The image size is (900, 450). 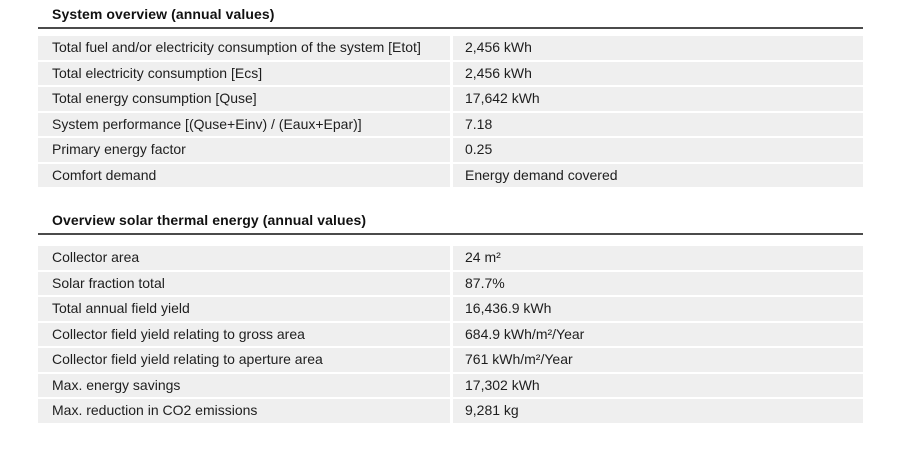 What do you see at coordinates (658, 283) in the screenshot?
I see `row-value: 87.7%` at bounding box center [658, 283].